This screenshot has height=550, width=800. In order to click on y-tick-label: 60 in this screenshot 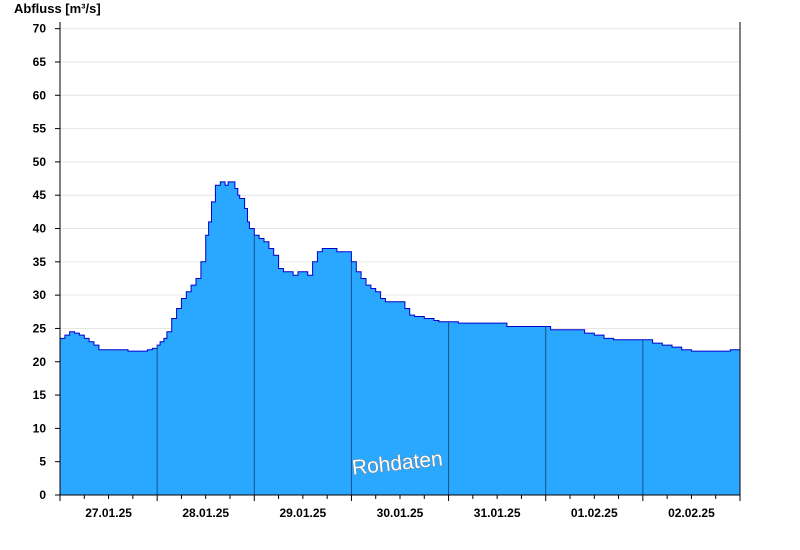, I will do `click(40, 95)`.